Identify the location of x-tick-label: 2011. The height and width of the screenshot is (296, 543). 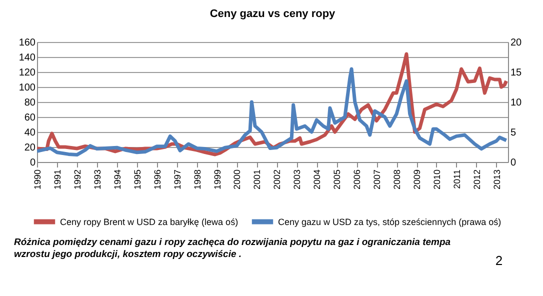
(457, 179).